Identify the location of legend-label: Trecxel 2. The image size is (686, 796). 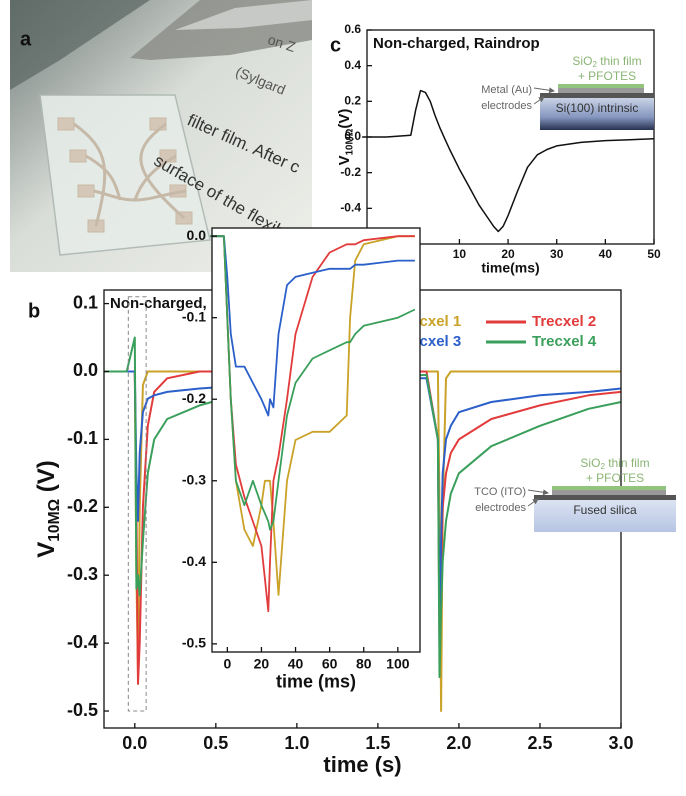
(564, 321).